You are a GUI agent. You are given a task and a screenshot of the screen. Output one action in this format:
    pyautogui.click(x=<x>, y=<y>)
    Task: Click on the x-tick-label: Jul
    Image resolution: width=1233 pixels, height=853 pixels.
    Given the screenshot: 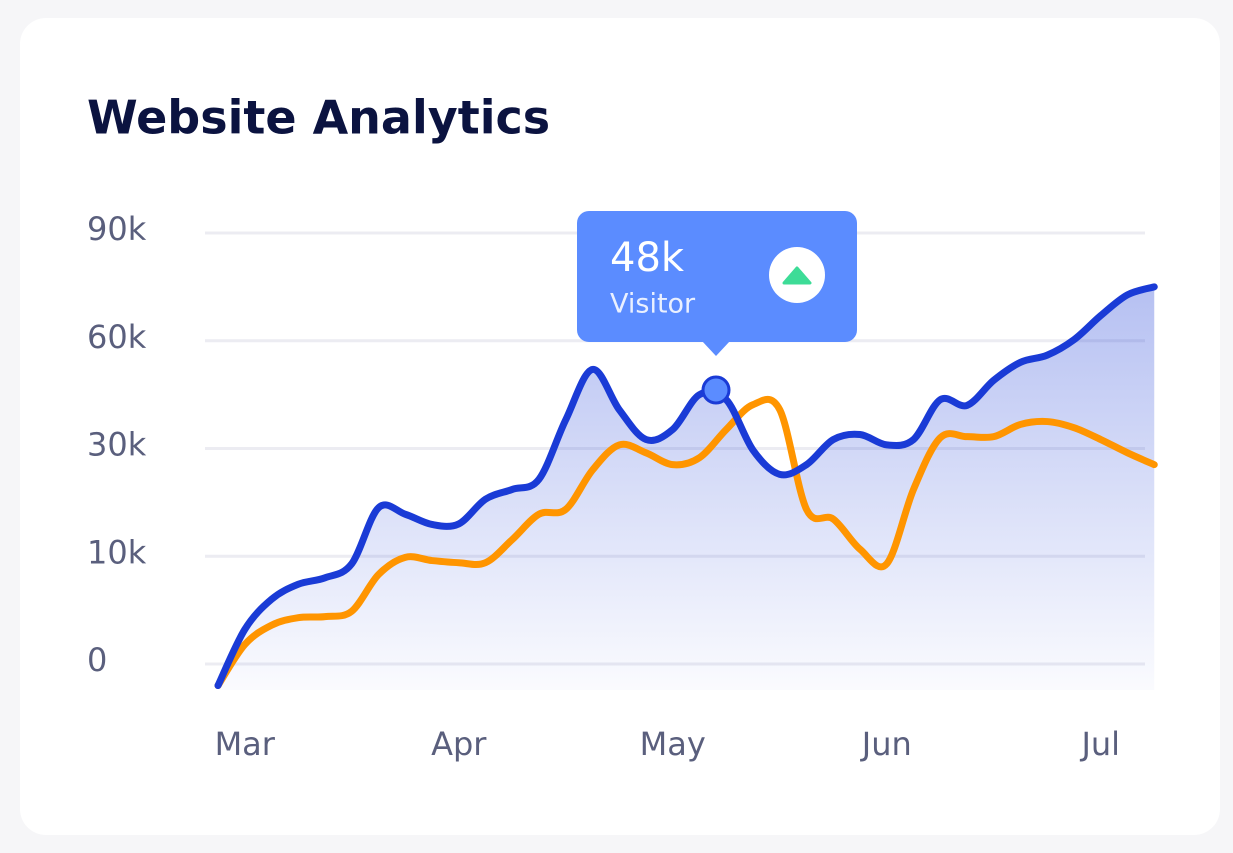 What is the action you would take?
    pyautogui.click(x=1099, y=744)
    